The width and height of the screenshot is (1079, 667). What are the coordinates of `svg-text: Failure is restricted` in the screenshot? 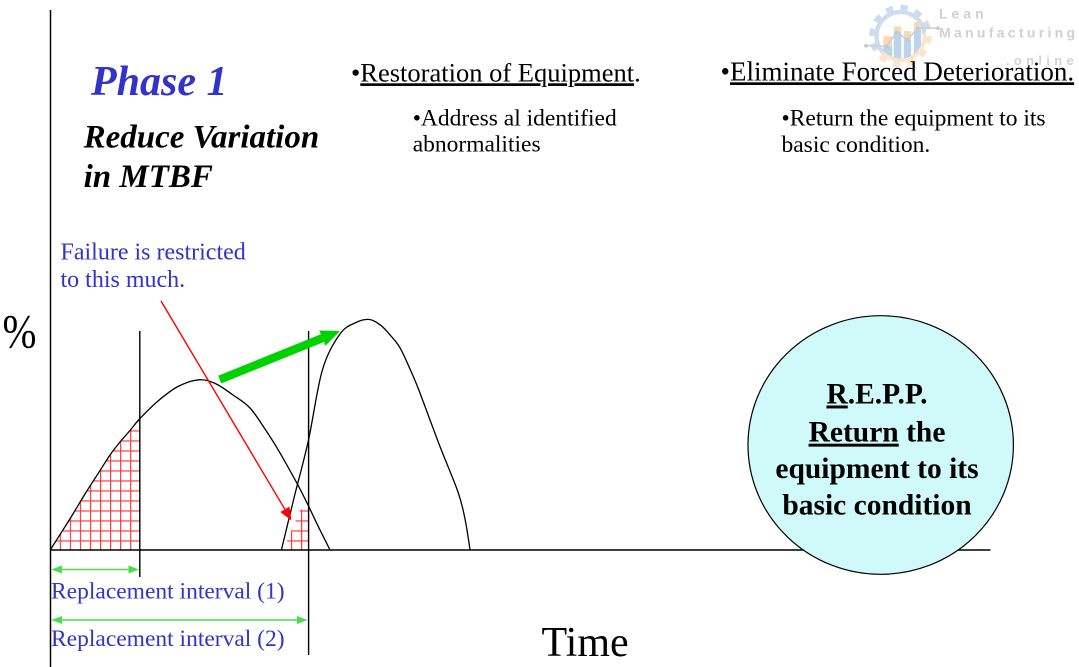 It's located at (153, 253).